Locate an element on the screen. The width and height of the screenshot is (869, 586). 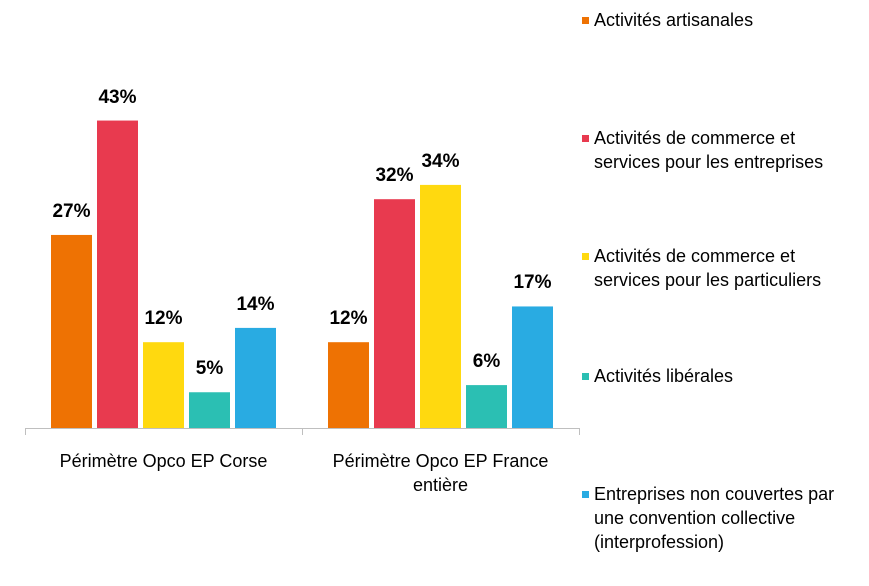
data-label: 32% is located at coordinates (394, 176).